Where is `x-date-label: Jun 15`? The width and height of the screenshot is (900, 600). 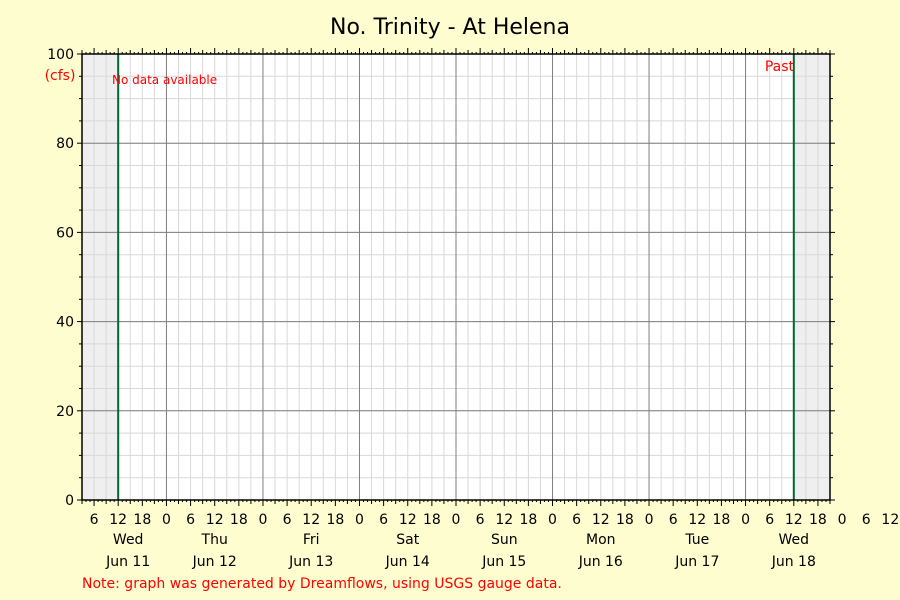 x-date-label: Jun 15 is located at coordinates (503, 562).